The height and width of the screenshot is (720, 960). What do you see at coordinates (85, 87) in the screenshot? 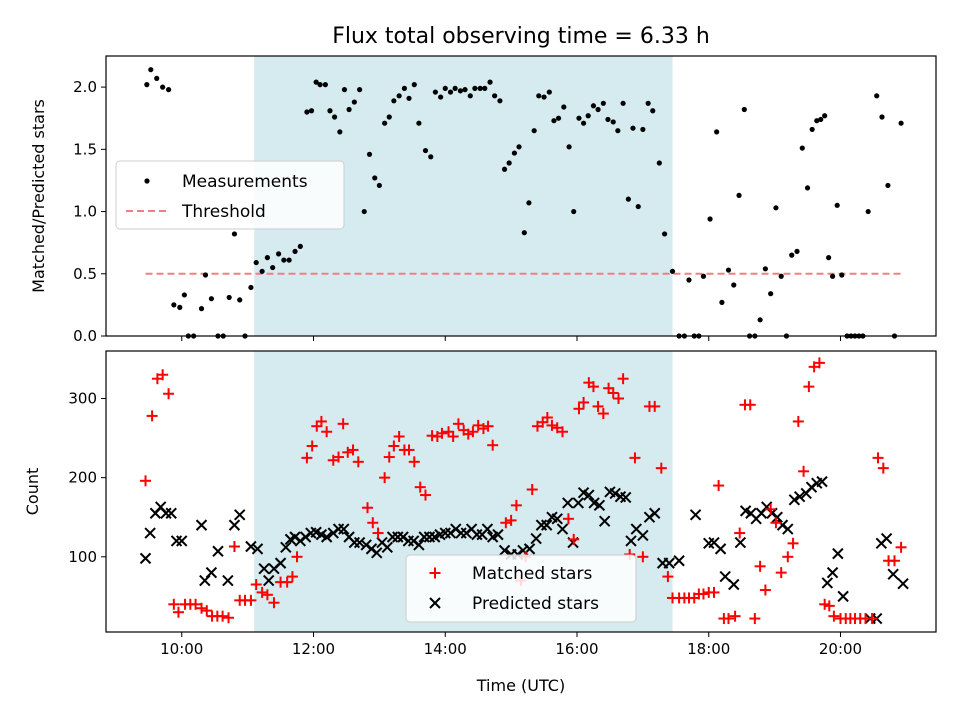
I see `top-ytick-label: 2.0` at bounding box center [85, 87].